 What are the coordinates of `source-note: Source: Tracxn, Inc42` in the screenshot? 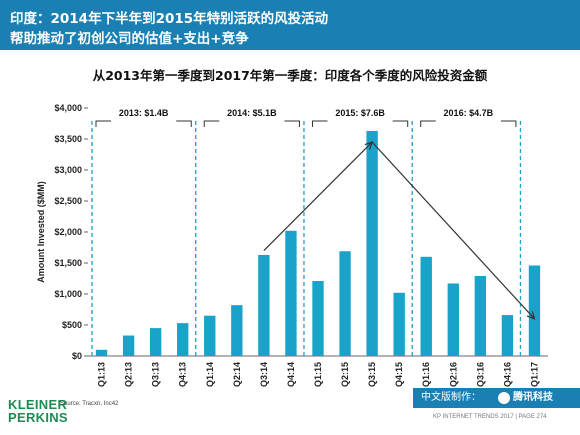 It's located at (89, 404).